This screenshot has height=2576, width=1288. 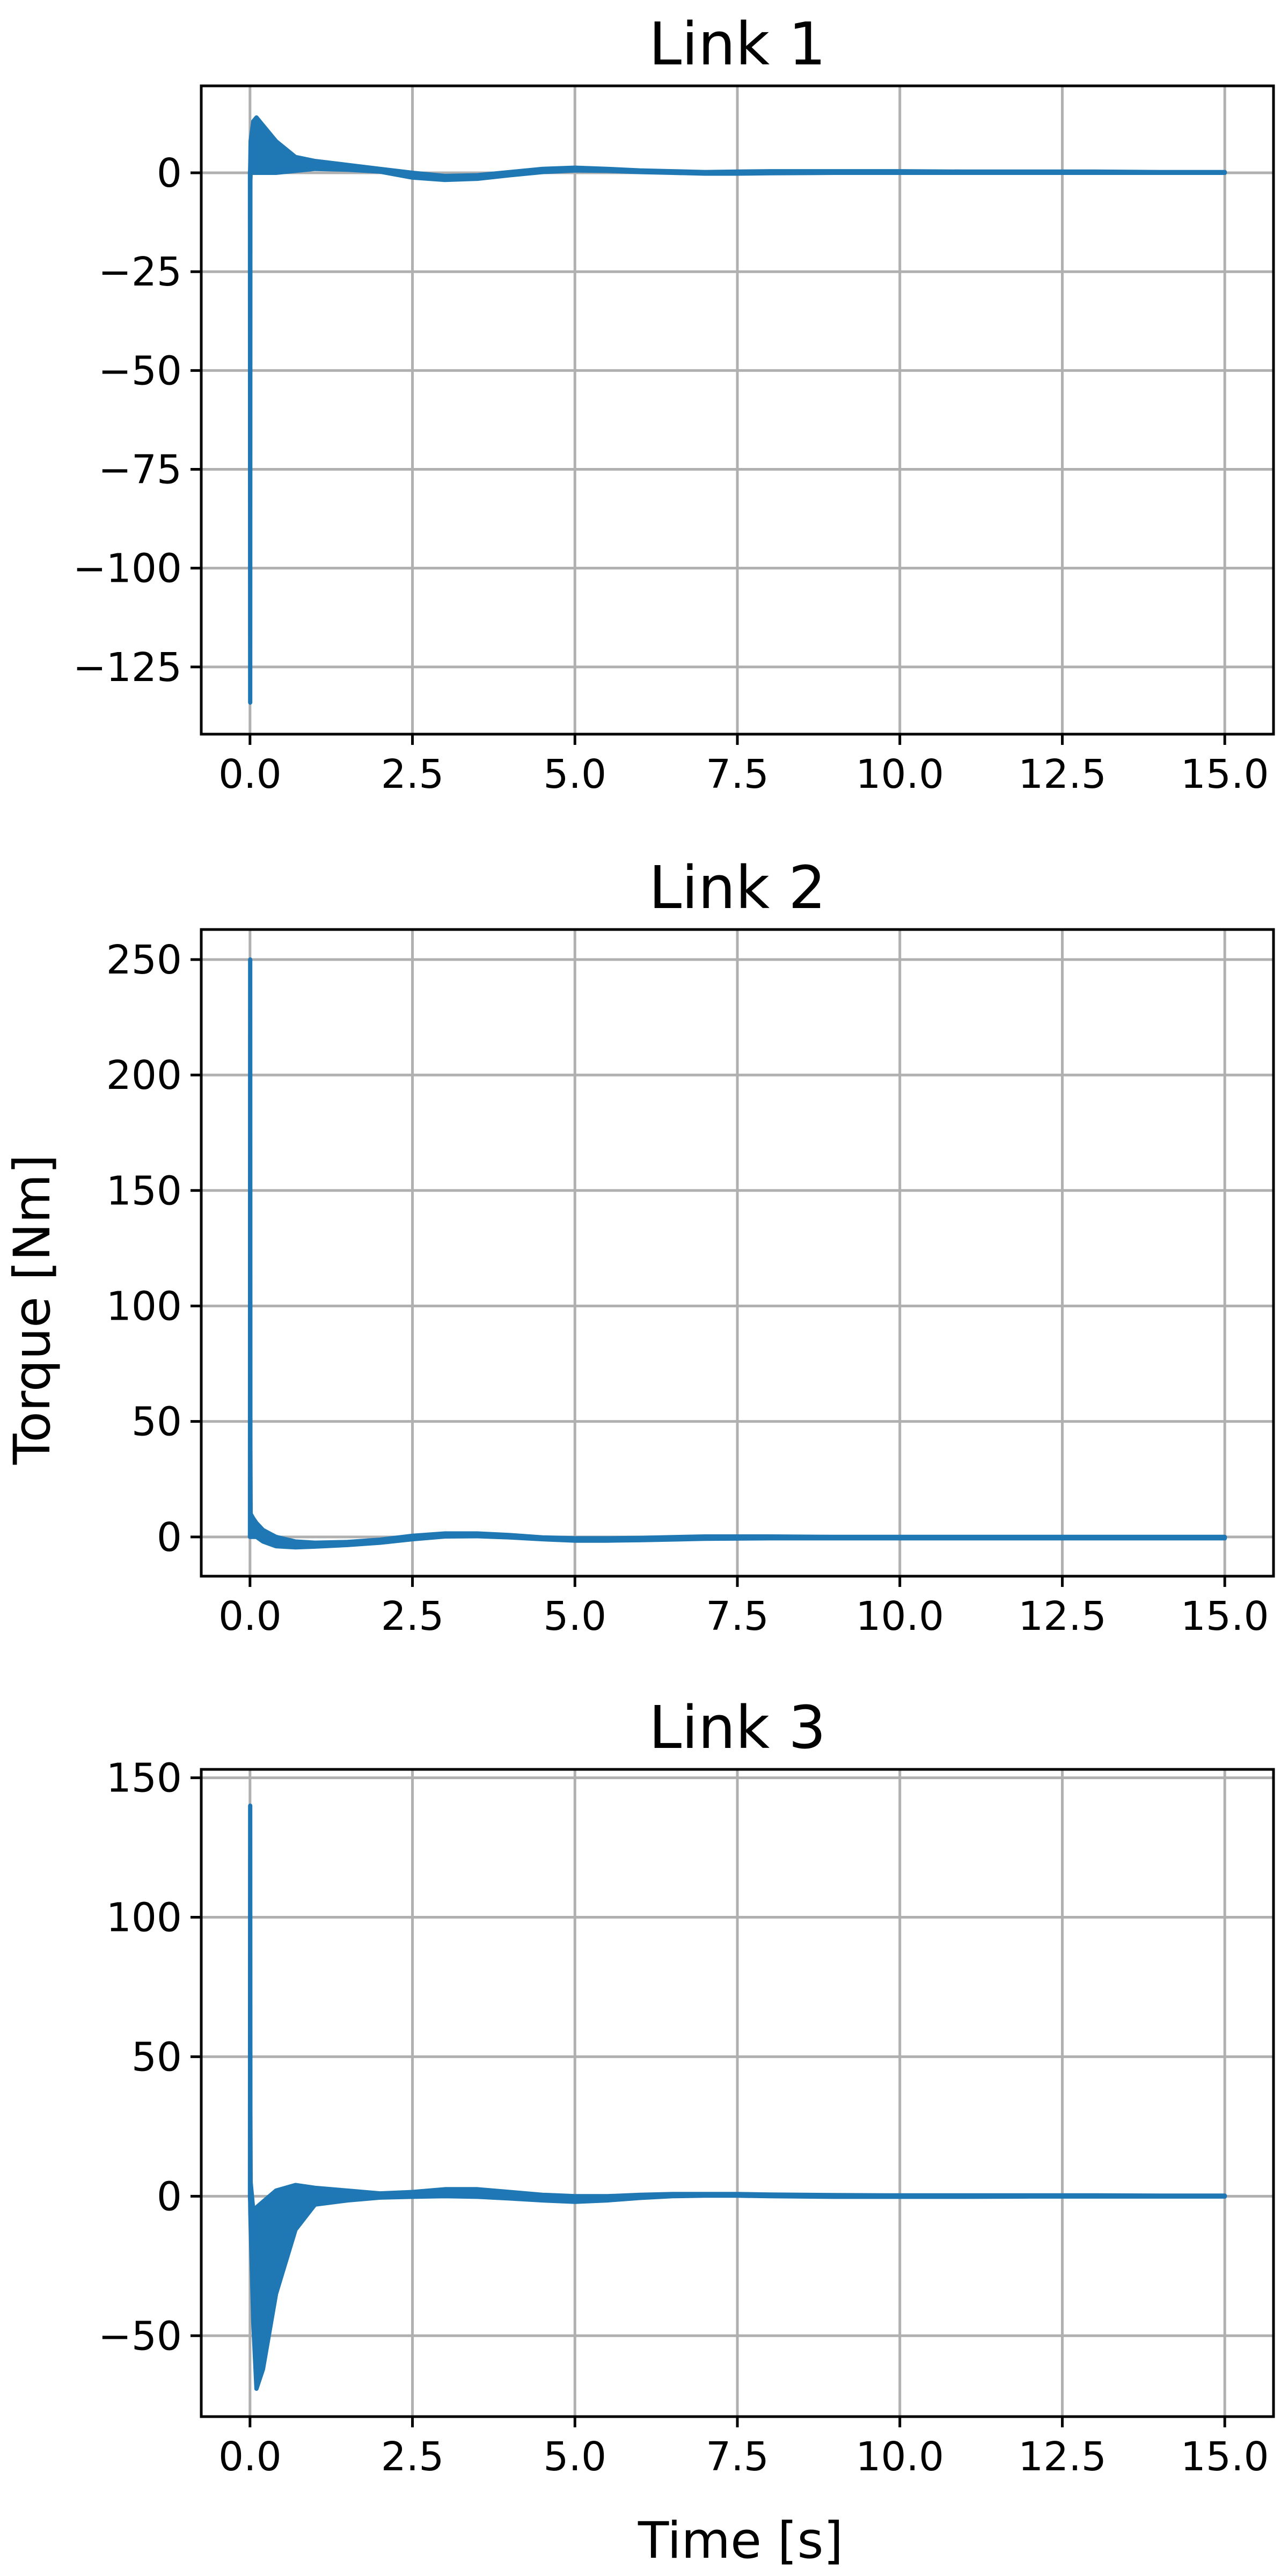 What do you see at coordinates (737, 44) in the screenshot?
I see `subplot-title: Link 1` at bounding box center [737, 44].